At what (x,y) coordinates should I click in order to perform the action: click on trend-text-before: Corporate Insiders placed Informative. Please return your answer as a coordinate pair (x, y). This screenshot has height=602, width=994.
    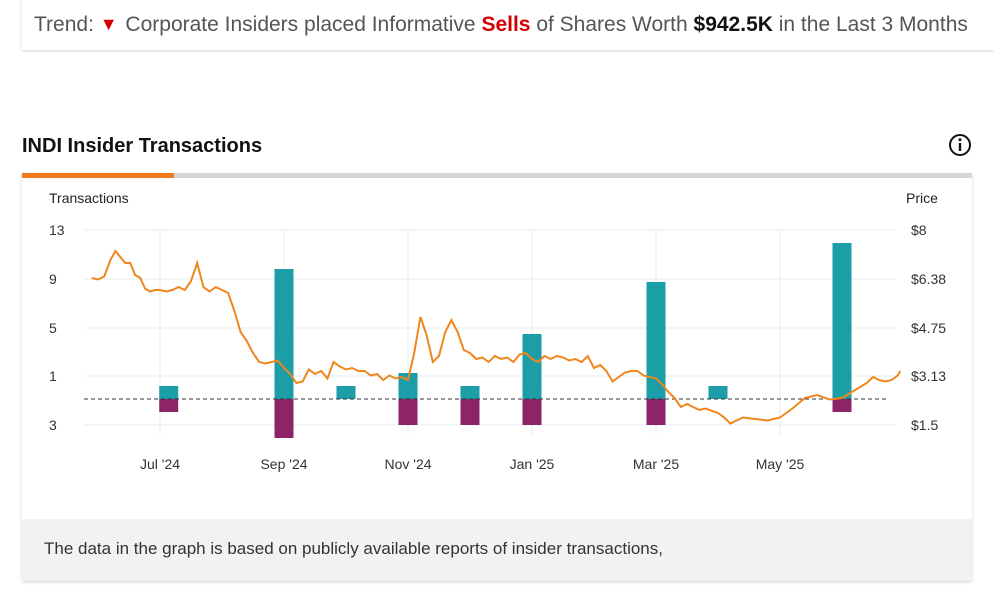
    Looking at the image, I should click on (300, 24).